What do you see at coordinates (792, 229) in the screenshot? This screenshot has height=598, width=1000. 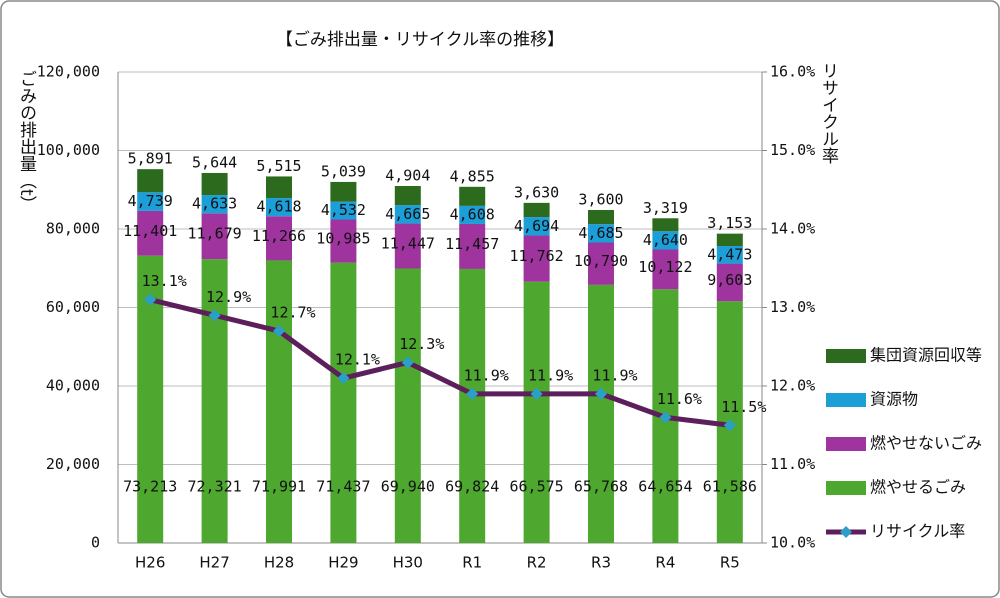 I see `y2-tick-label: 14.0%` at bounding box center [792, 229].